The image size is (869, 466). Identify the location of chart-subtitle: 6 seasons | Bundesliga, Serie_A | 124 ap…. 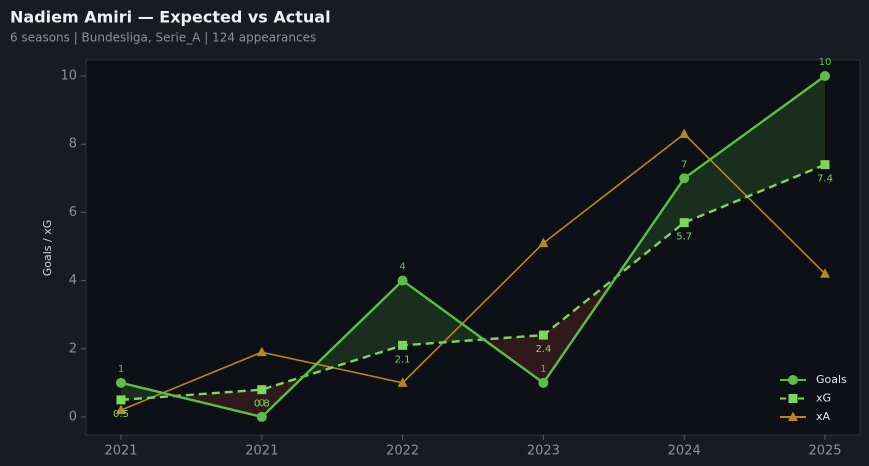
(163, 38).